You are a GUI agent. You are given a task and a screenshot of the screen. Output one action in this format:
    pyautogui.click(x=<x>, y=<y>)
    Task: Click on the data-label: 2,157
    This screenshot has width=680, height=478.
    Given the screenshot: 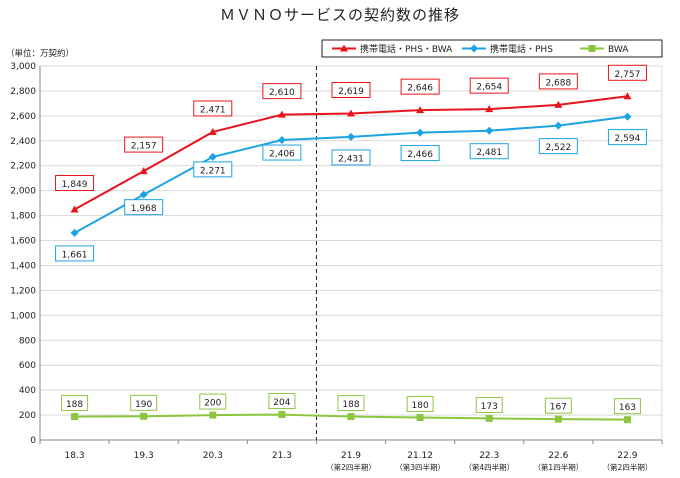 What is the action you would take?
    pyautogui.click(x=144, y=147)
    